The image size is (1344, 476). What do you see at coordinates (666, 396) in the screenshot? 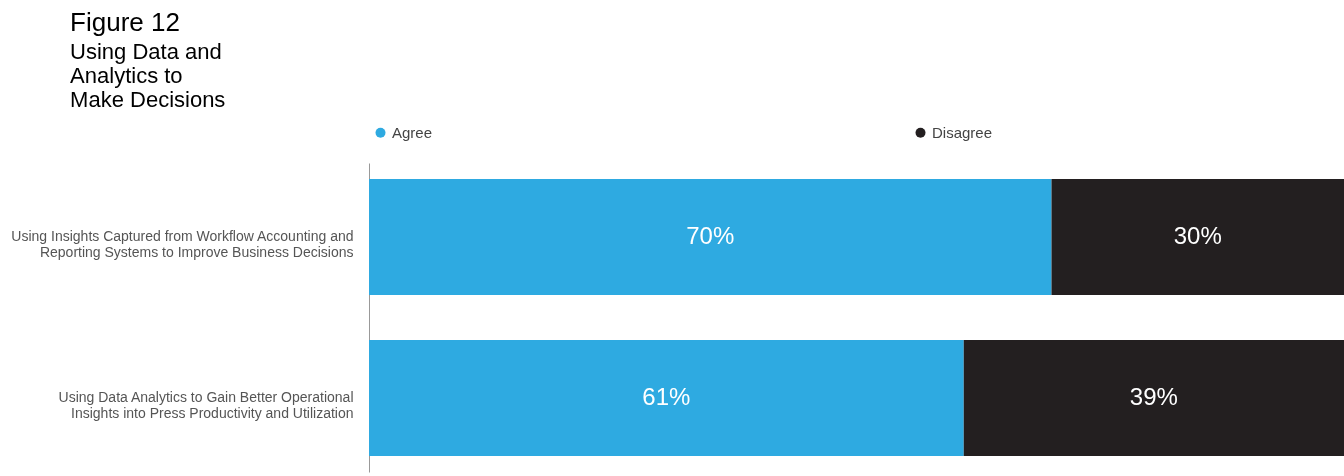
I see `data-label: 61%` at bounding box center [666, 396].